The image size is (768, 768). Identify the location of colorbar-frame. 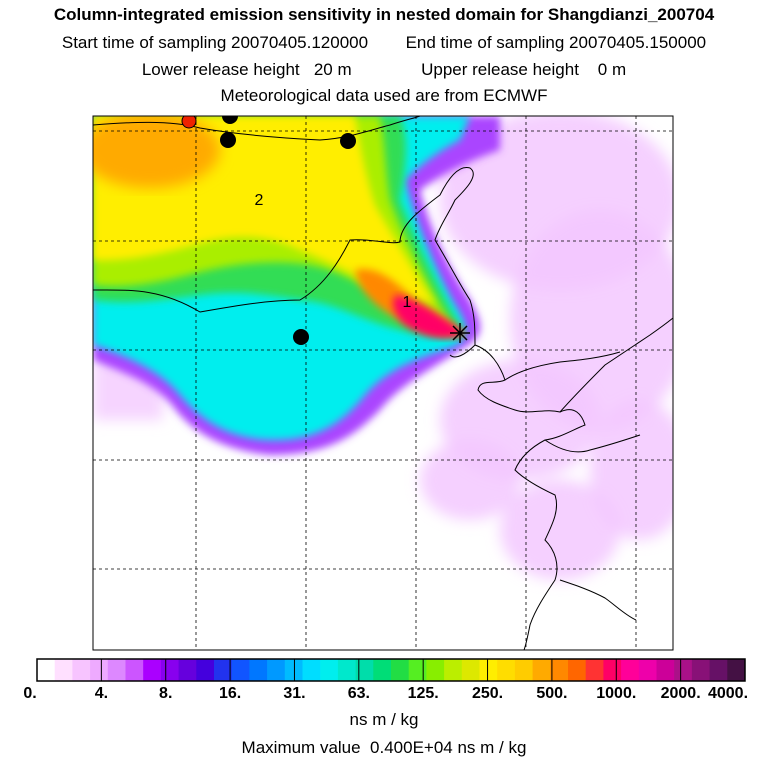
(391, 670).